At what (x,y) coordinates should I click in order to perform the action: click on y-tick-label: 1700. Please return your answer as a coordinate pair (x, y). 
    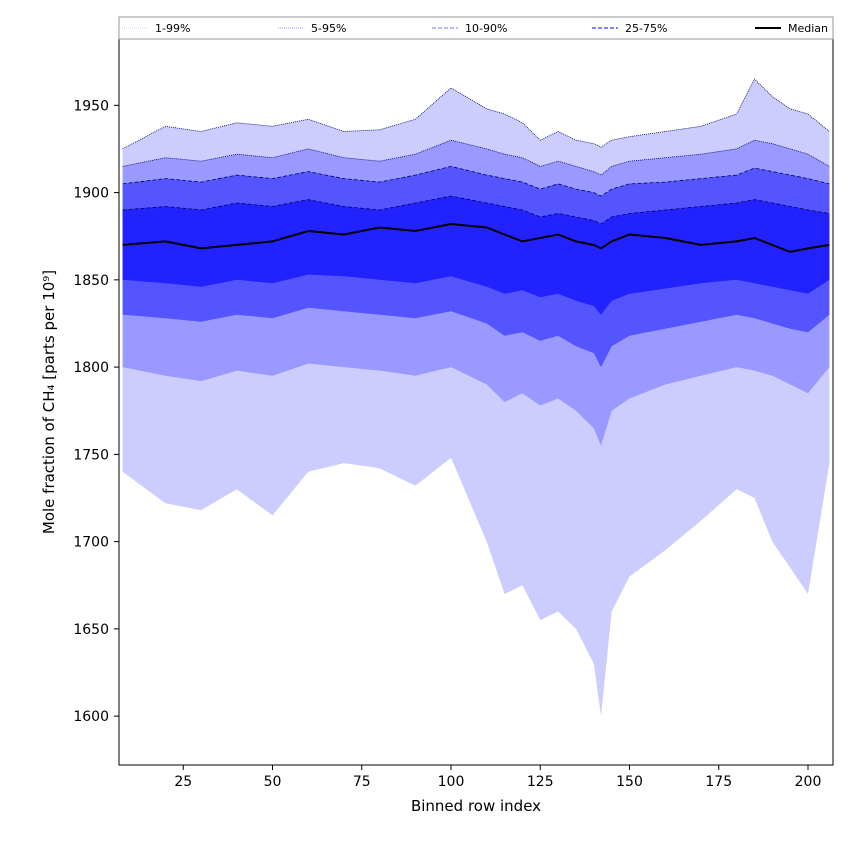
    Looking at the image, I should click on (91, 543).